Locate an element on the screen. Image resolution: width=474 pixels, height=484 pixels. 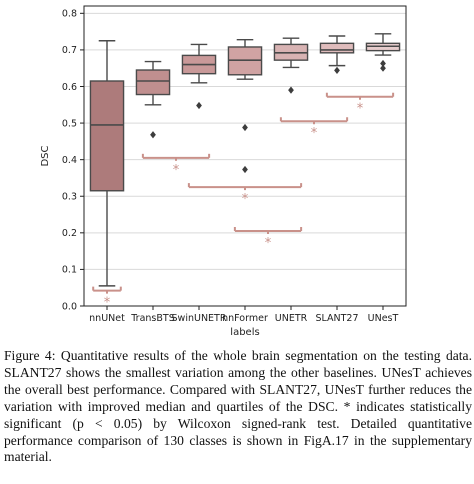
y-tick-label: 0.2 is located at coordinates (69, 233).